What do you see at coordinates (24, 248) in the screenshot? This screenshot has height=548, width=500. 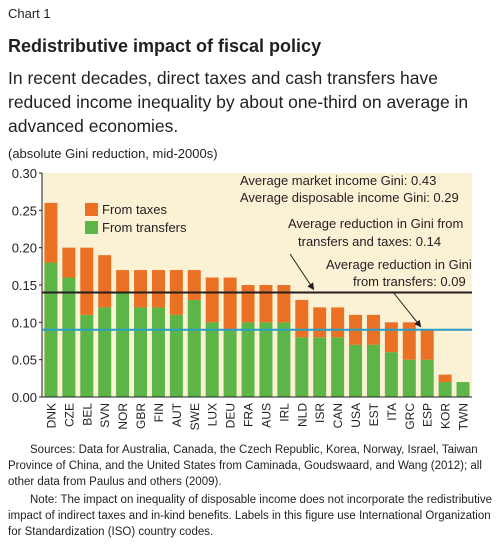 I see `y-tick-label: 0.20` at bounding box center [24, 248].